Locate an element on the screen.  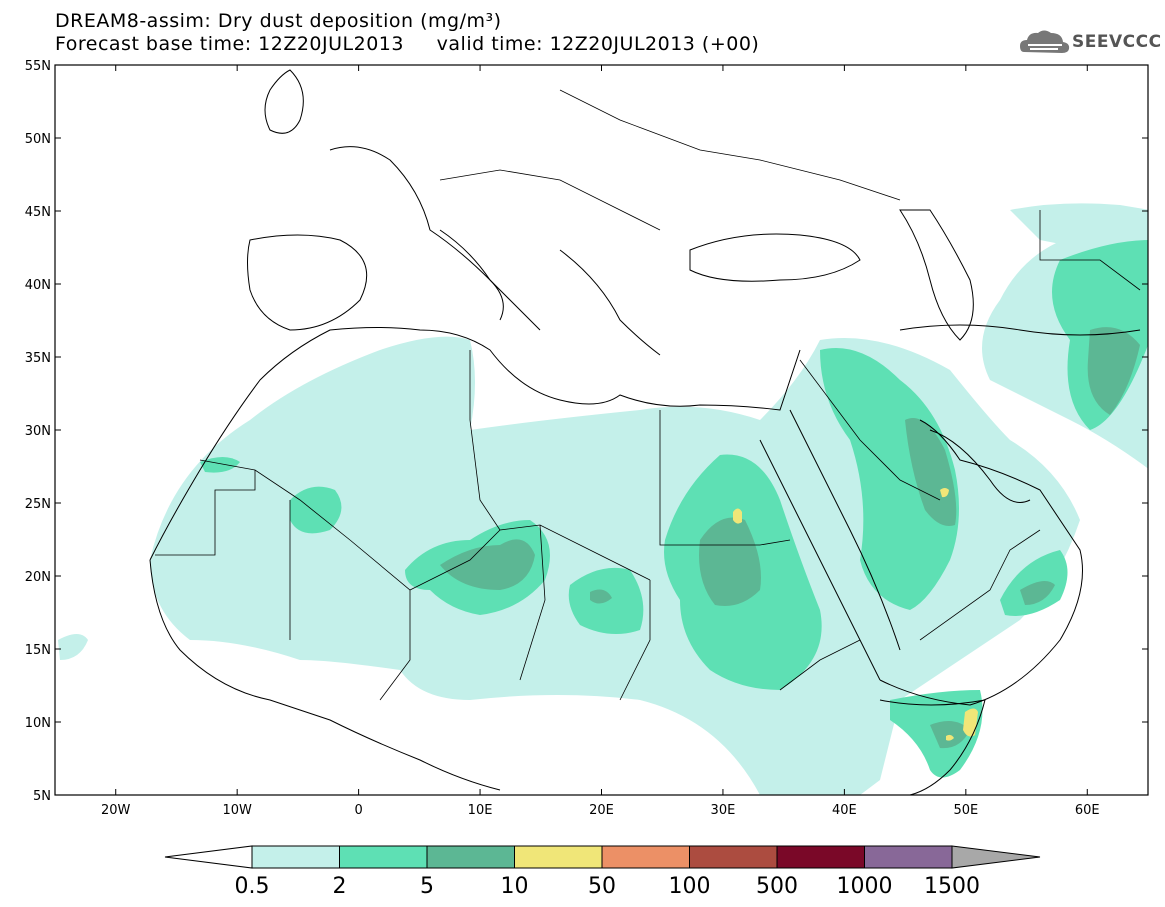
colorbar-label: 5 is located at coordinates (427, 886).